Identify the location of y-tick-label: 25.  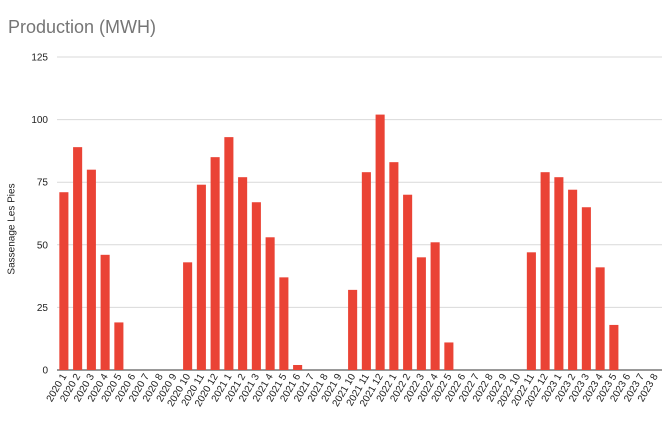
(43, 308).